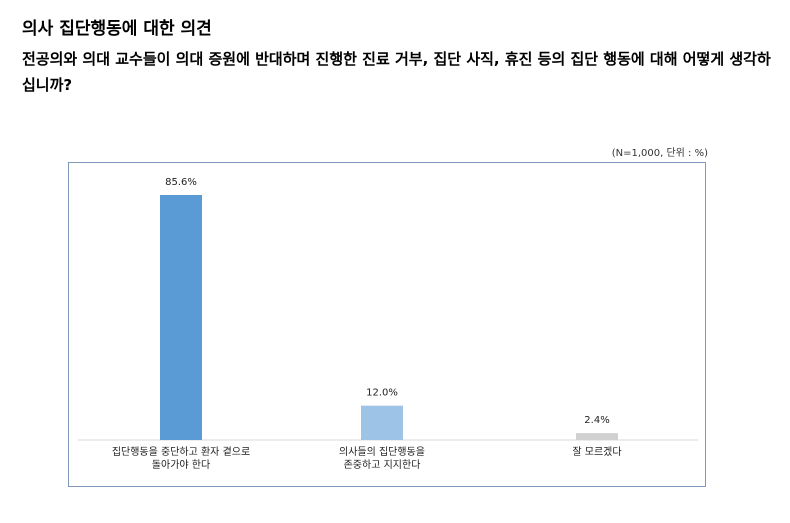  Describe the element at coordinates (596, 452) in the screenshot. I see `category-label-3-line-1: 잘 모르겠다` at that location.